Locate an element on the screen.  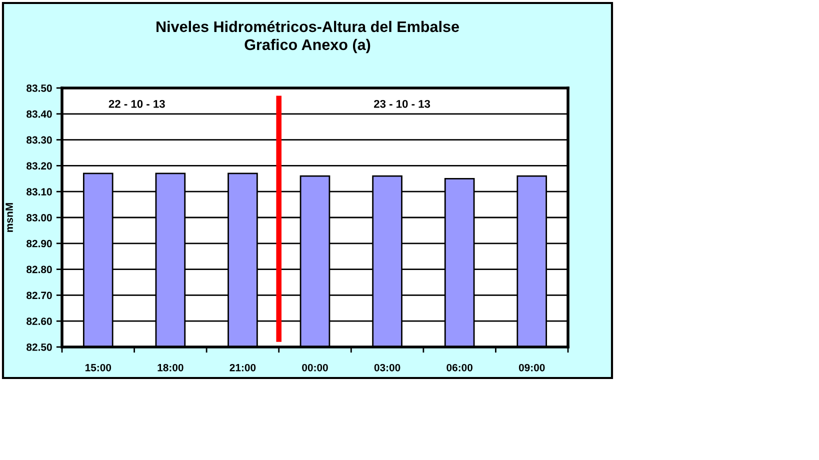
x-tick-label: 00:00 is located at coordinates (315, 368).